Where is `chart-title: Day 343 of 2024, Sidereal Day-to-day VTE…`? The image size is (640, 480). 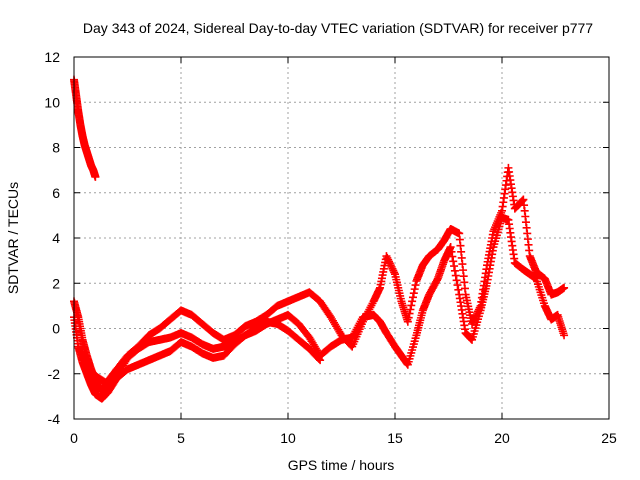
chart-title: Day 343 of 2024, Sidereal Day-to-day VTE… is located at coordinates (338, 28).